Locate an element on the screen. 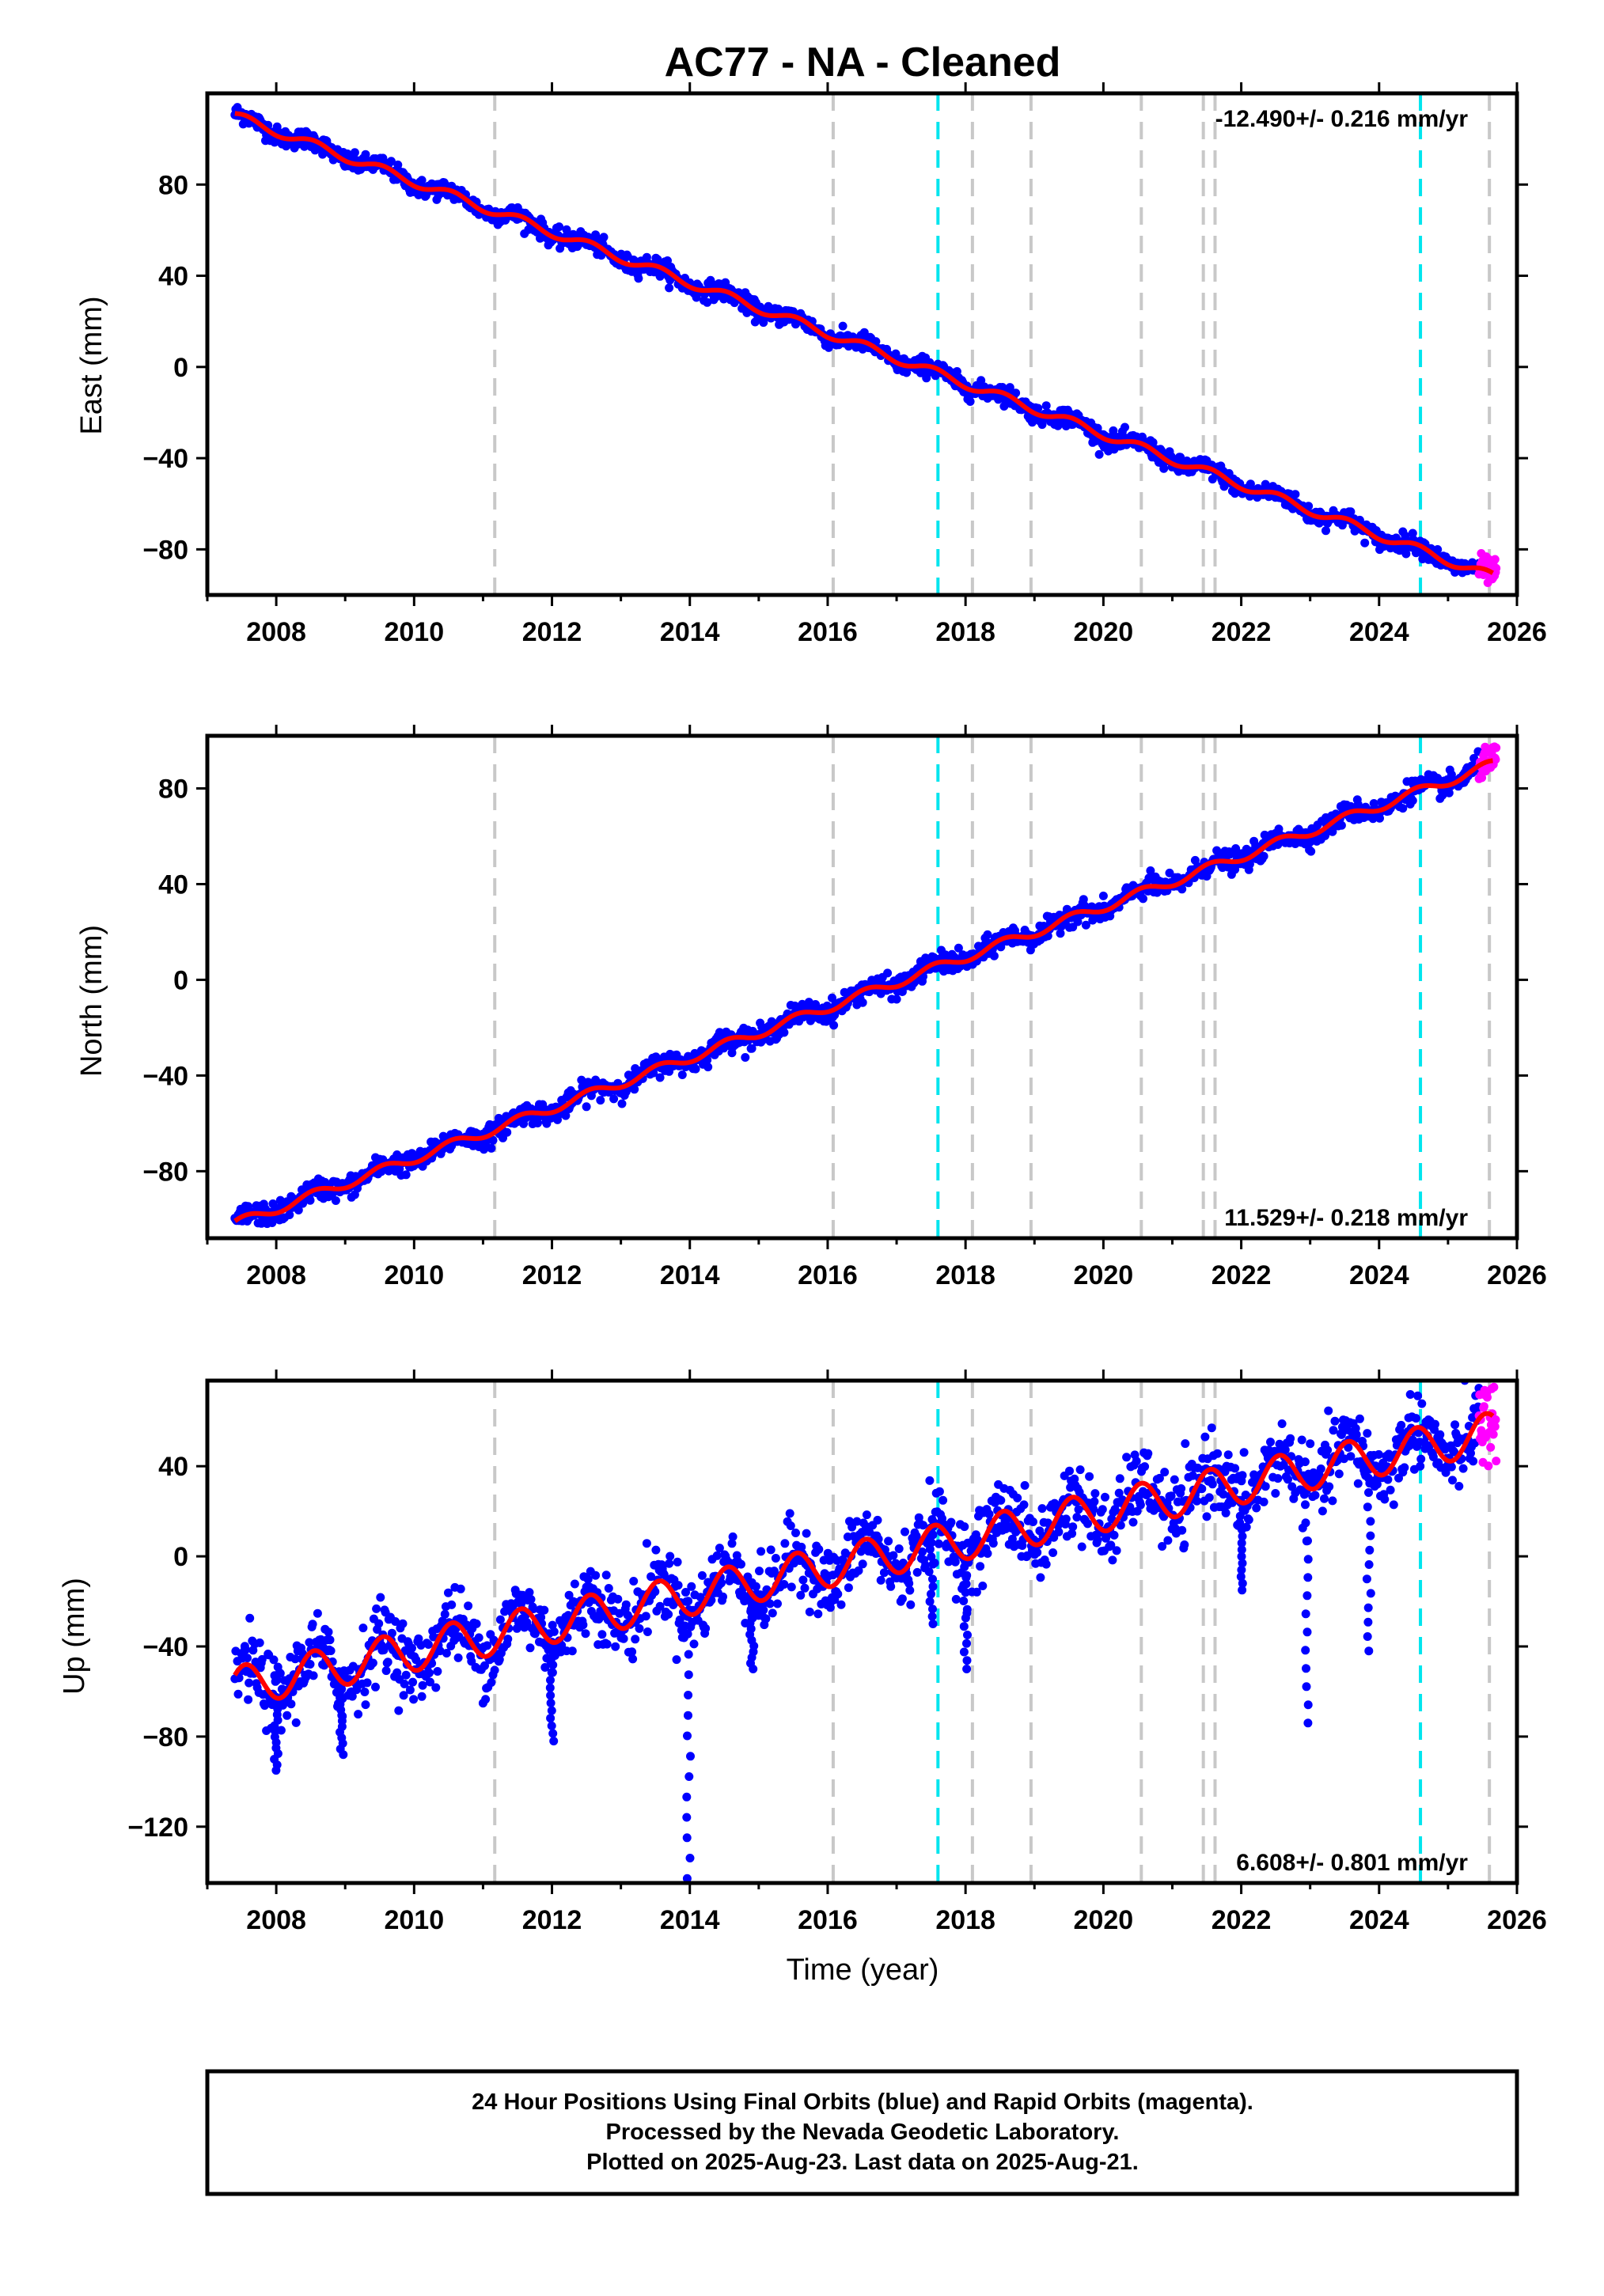 This screenshot has height=2296, width=1604. east-xtick-label-6: 2020 is located at coordinates (1104, 632).